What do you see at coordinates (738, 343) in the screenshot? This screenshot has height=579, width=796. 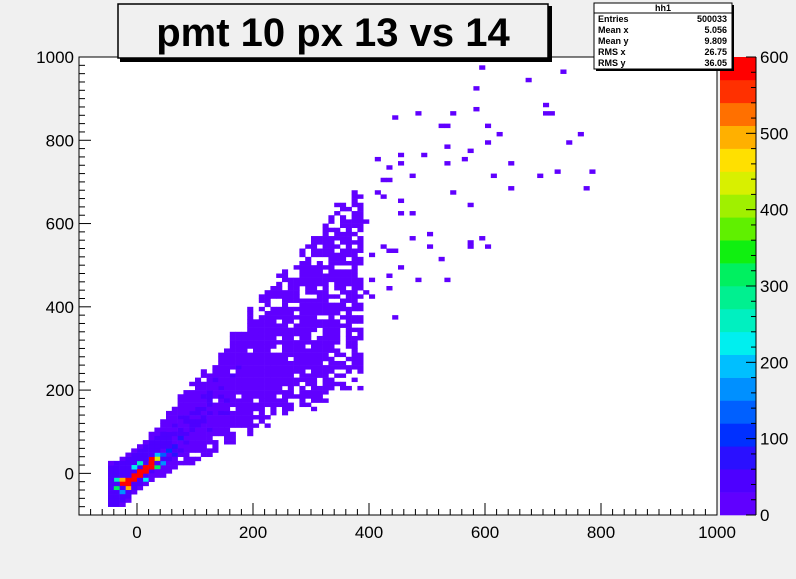 I see `color-scale-swatch` at bounding box center [738, 343].